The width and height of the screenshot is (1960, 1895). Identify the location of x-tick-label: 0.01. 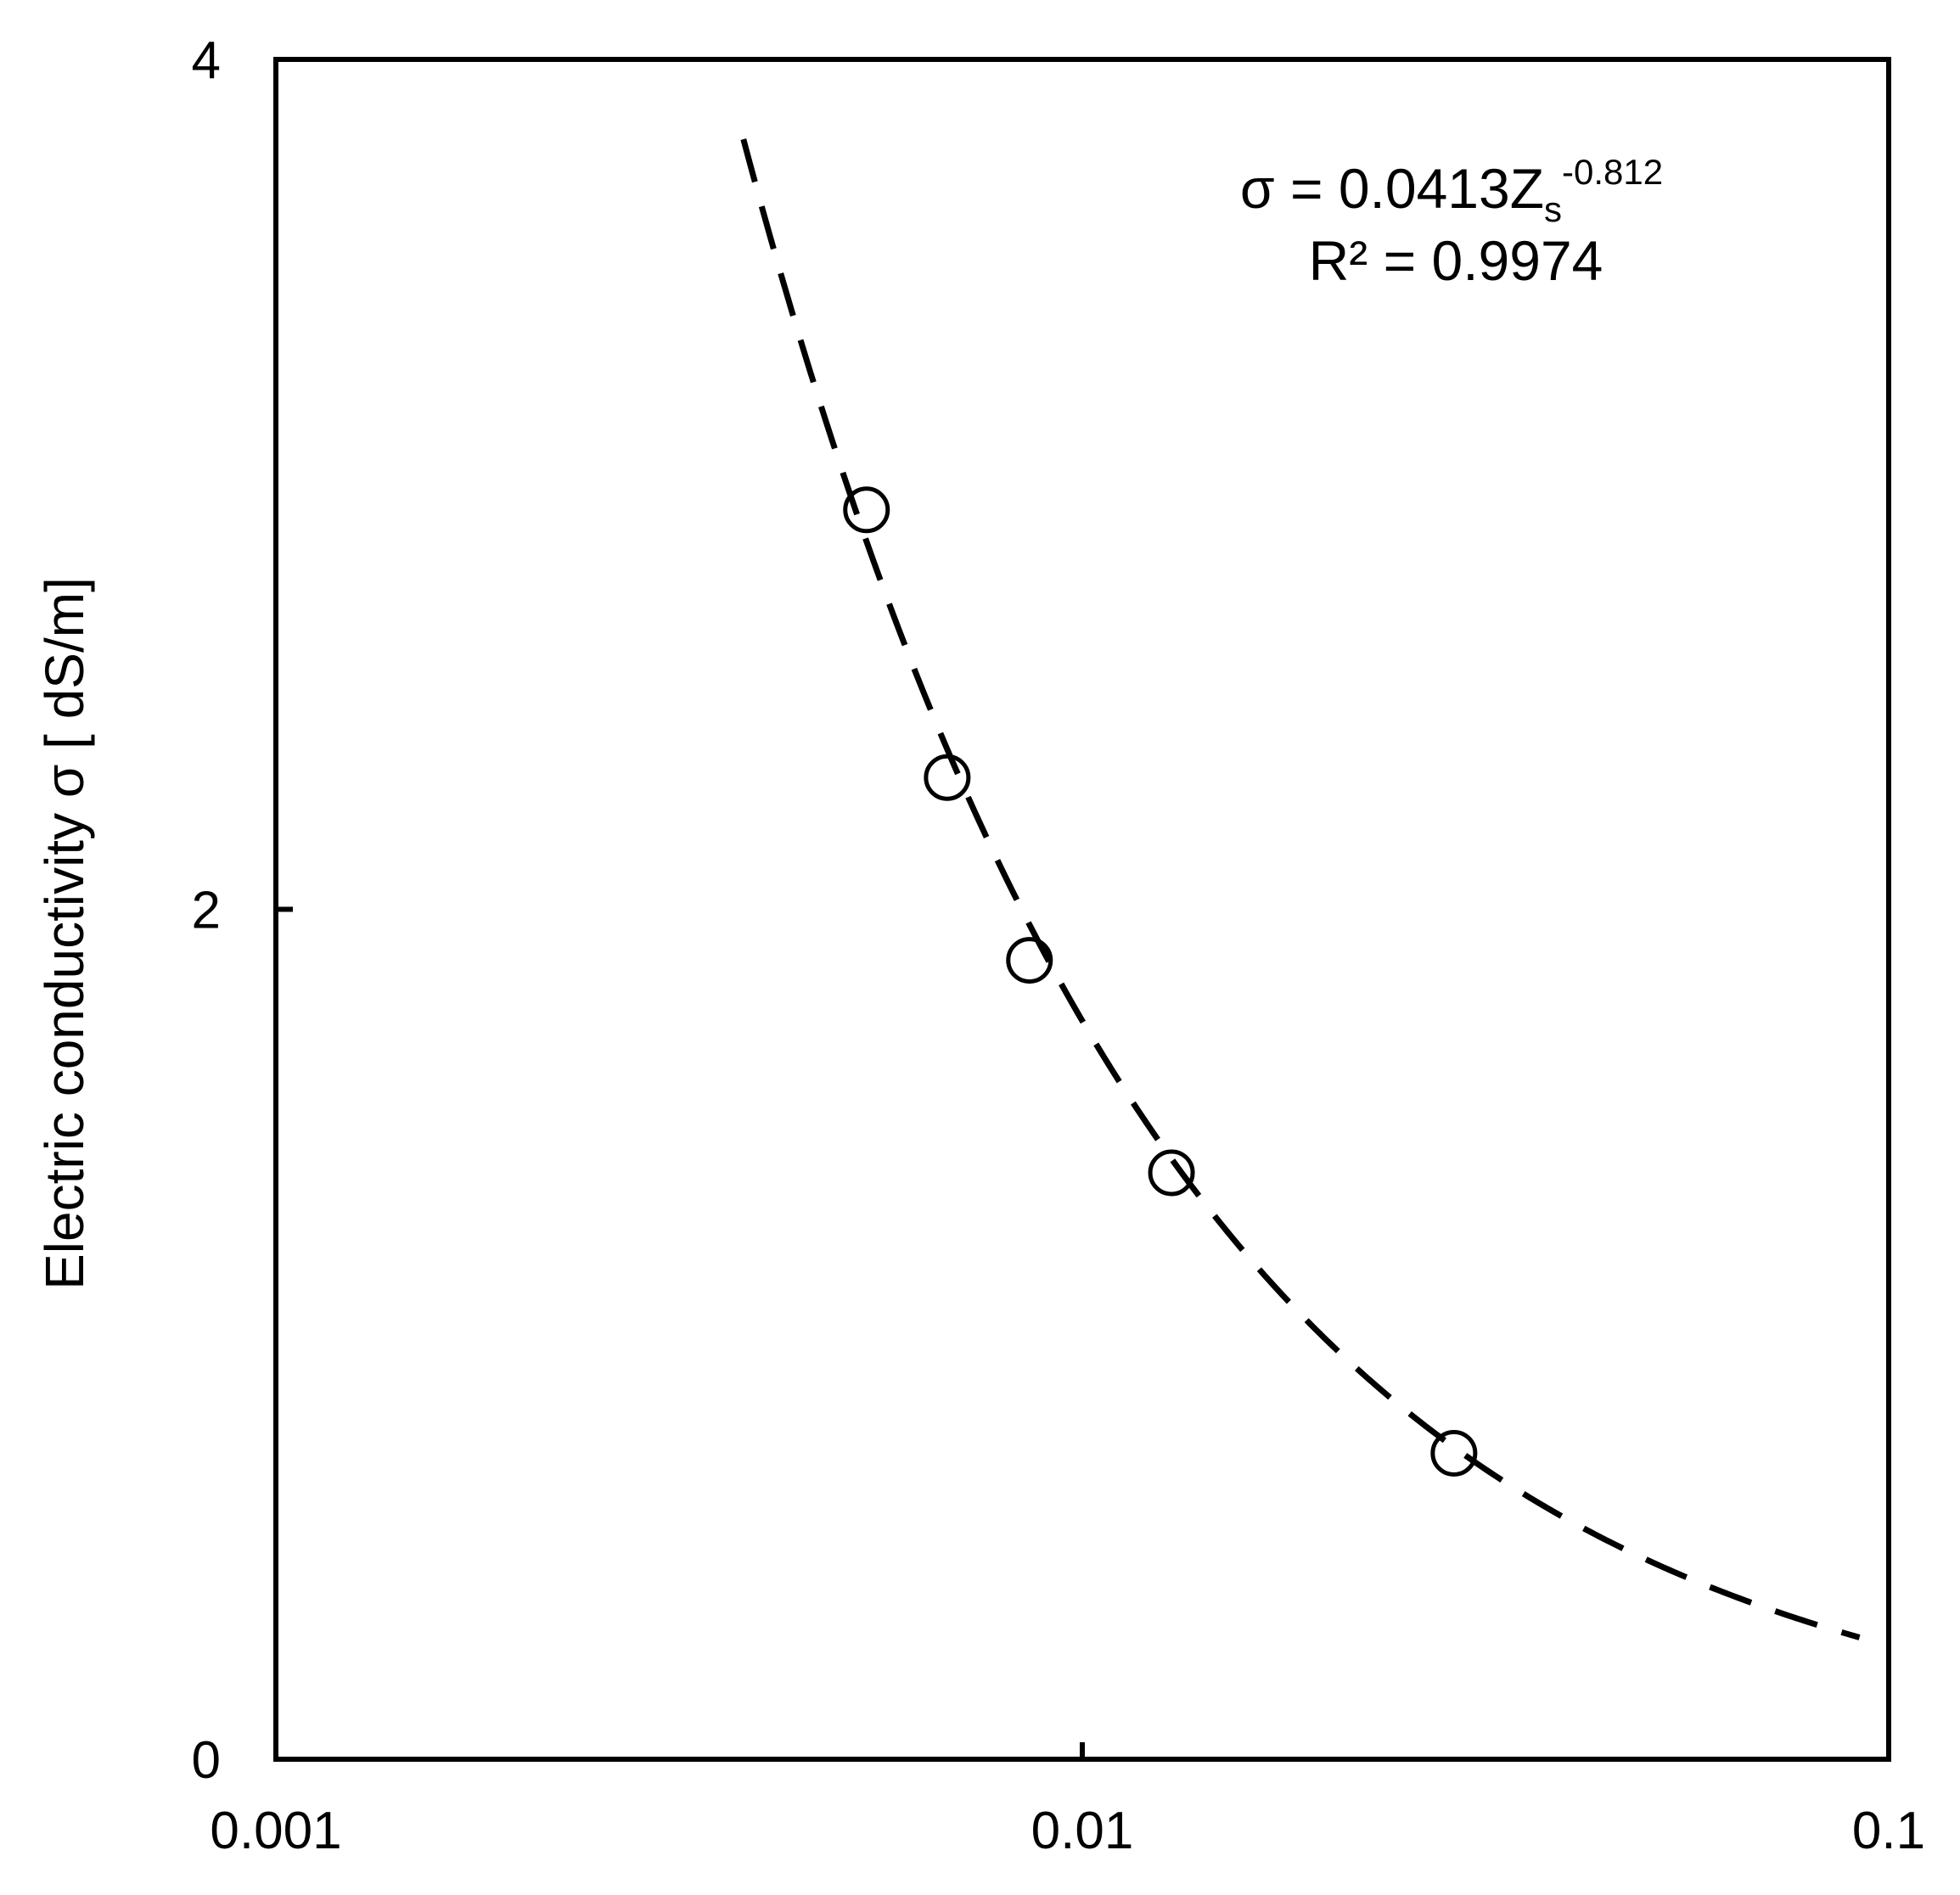
(1082, 1831).